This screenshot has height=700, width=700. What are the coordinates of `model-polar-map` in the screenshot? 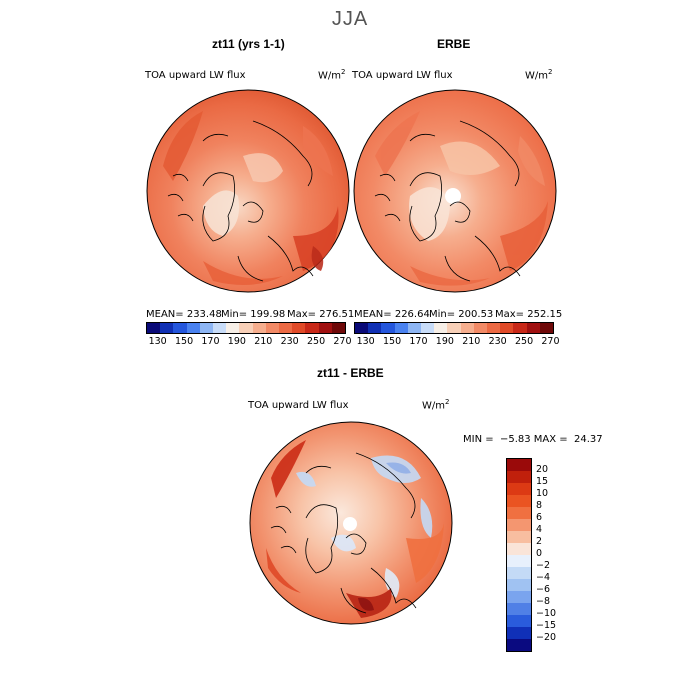 It's located at (248, 191).